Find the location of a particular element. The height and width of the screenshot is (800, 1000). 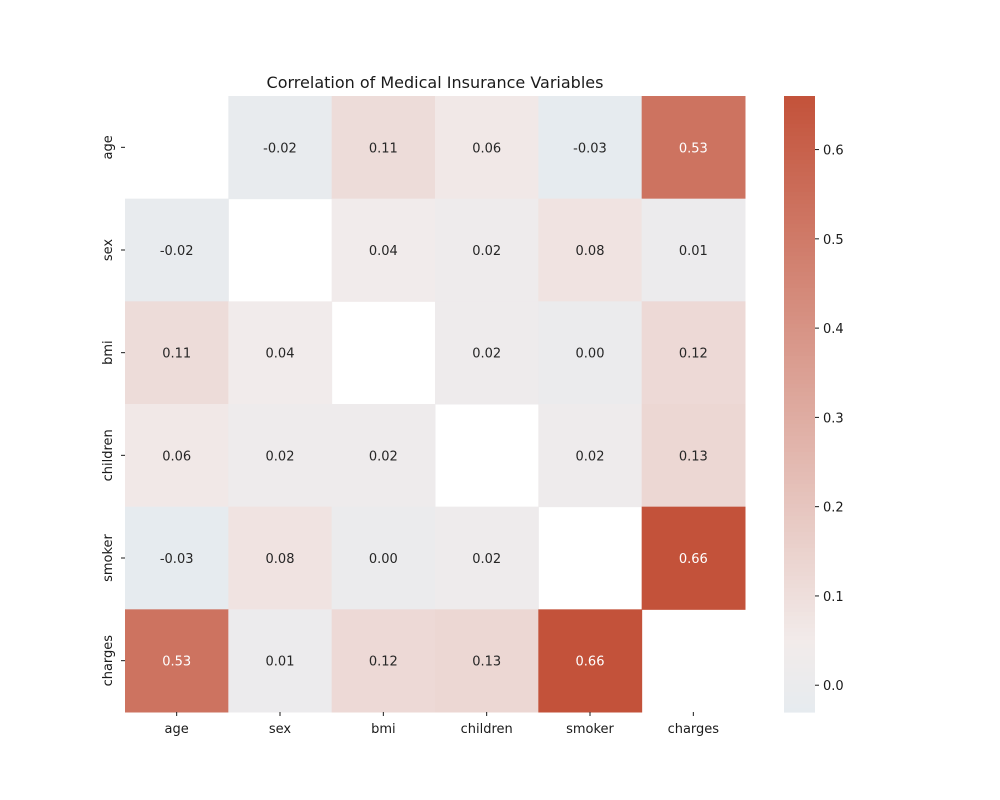

cell-value-label: 0.11 is located at coordinates (383, 148).